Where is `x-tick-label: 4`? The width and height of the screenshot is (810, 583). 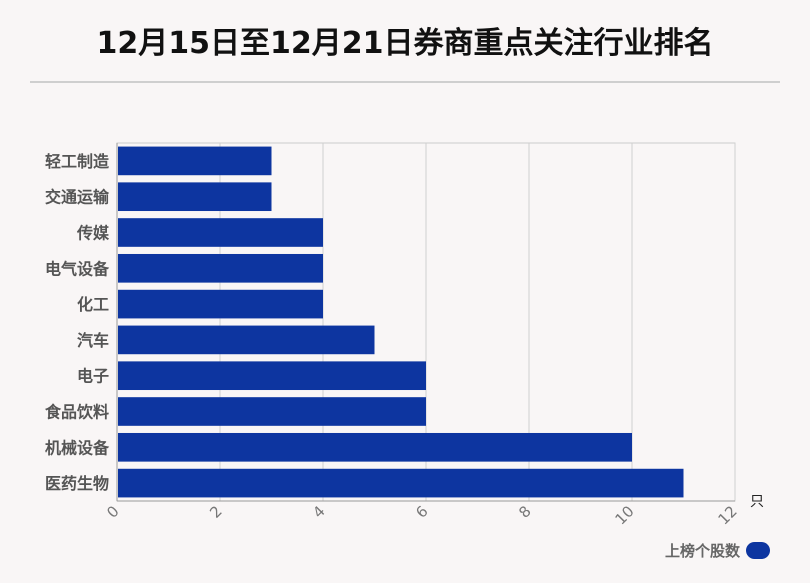
x-tick-label: 4 is located at coordinates (318, 511).